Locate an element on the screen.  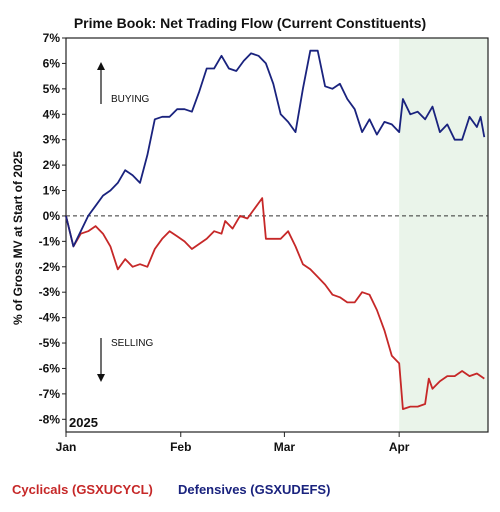
selling-label: SELLING is located at coordinates (132, 343).